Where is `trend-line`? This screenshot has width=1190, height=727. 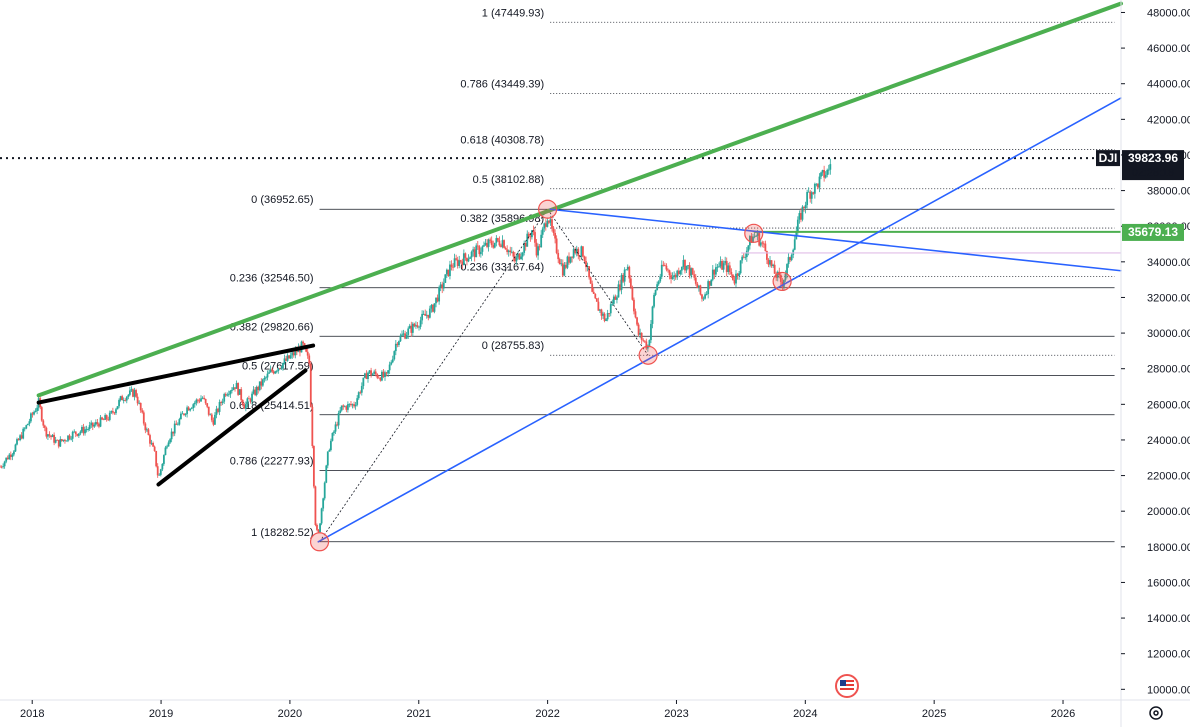 trend-line is located at coordinates (232, 427).